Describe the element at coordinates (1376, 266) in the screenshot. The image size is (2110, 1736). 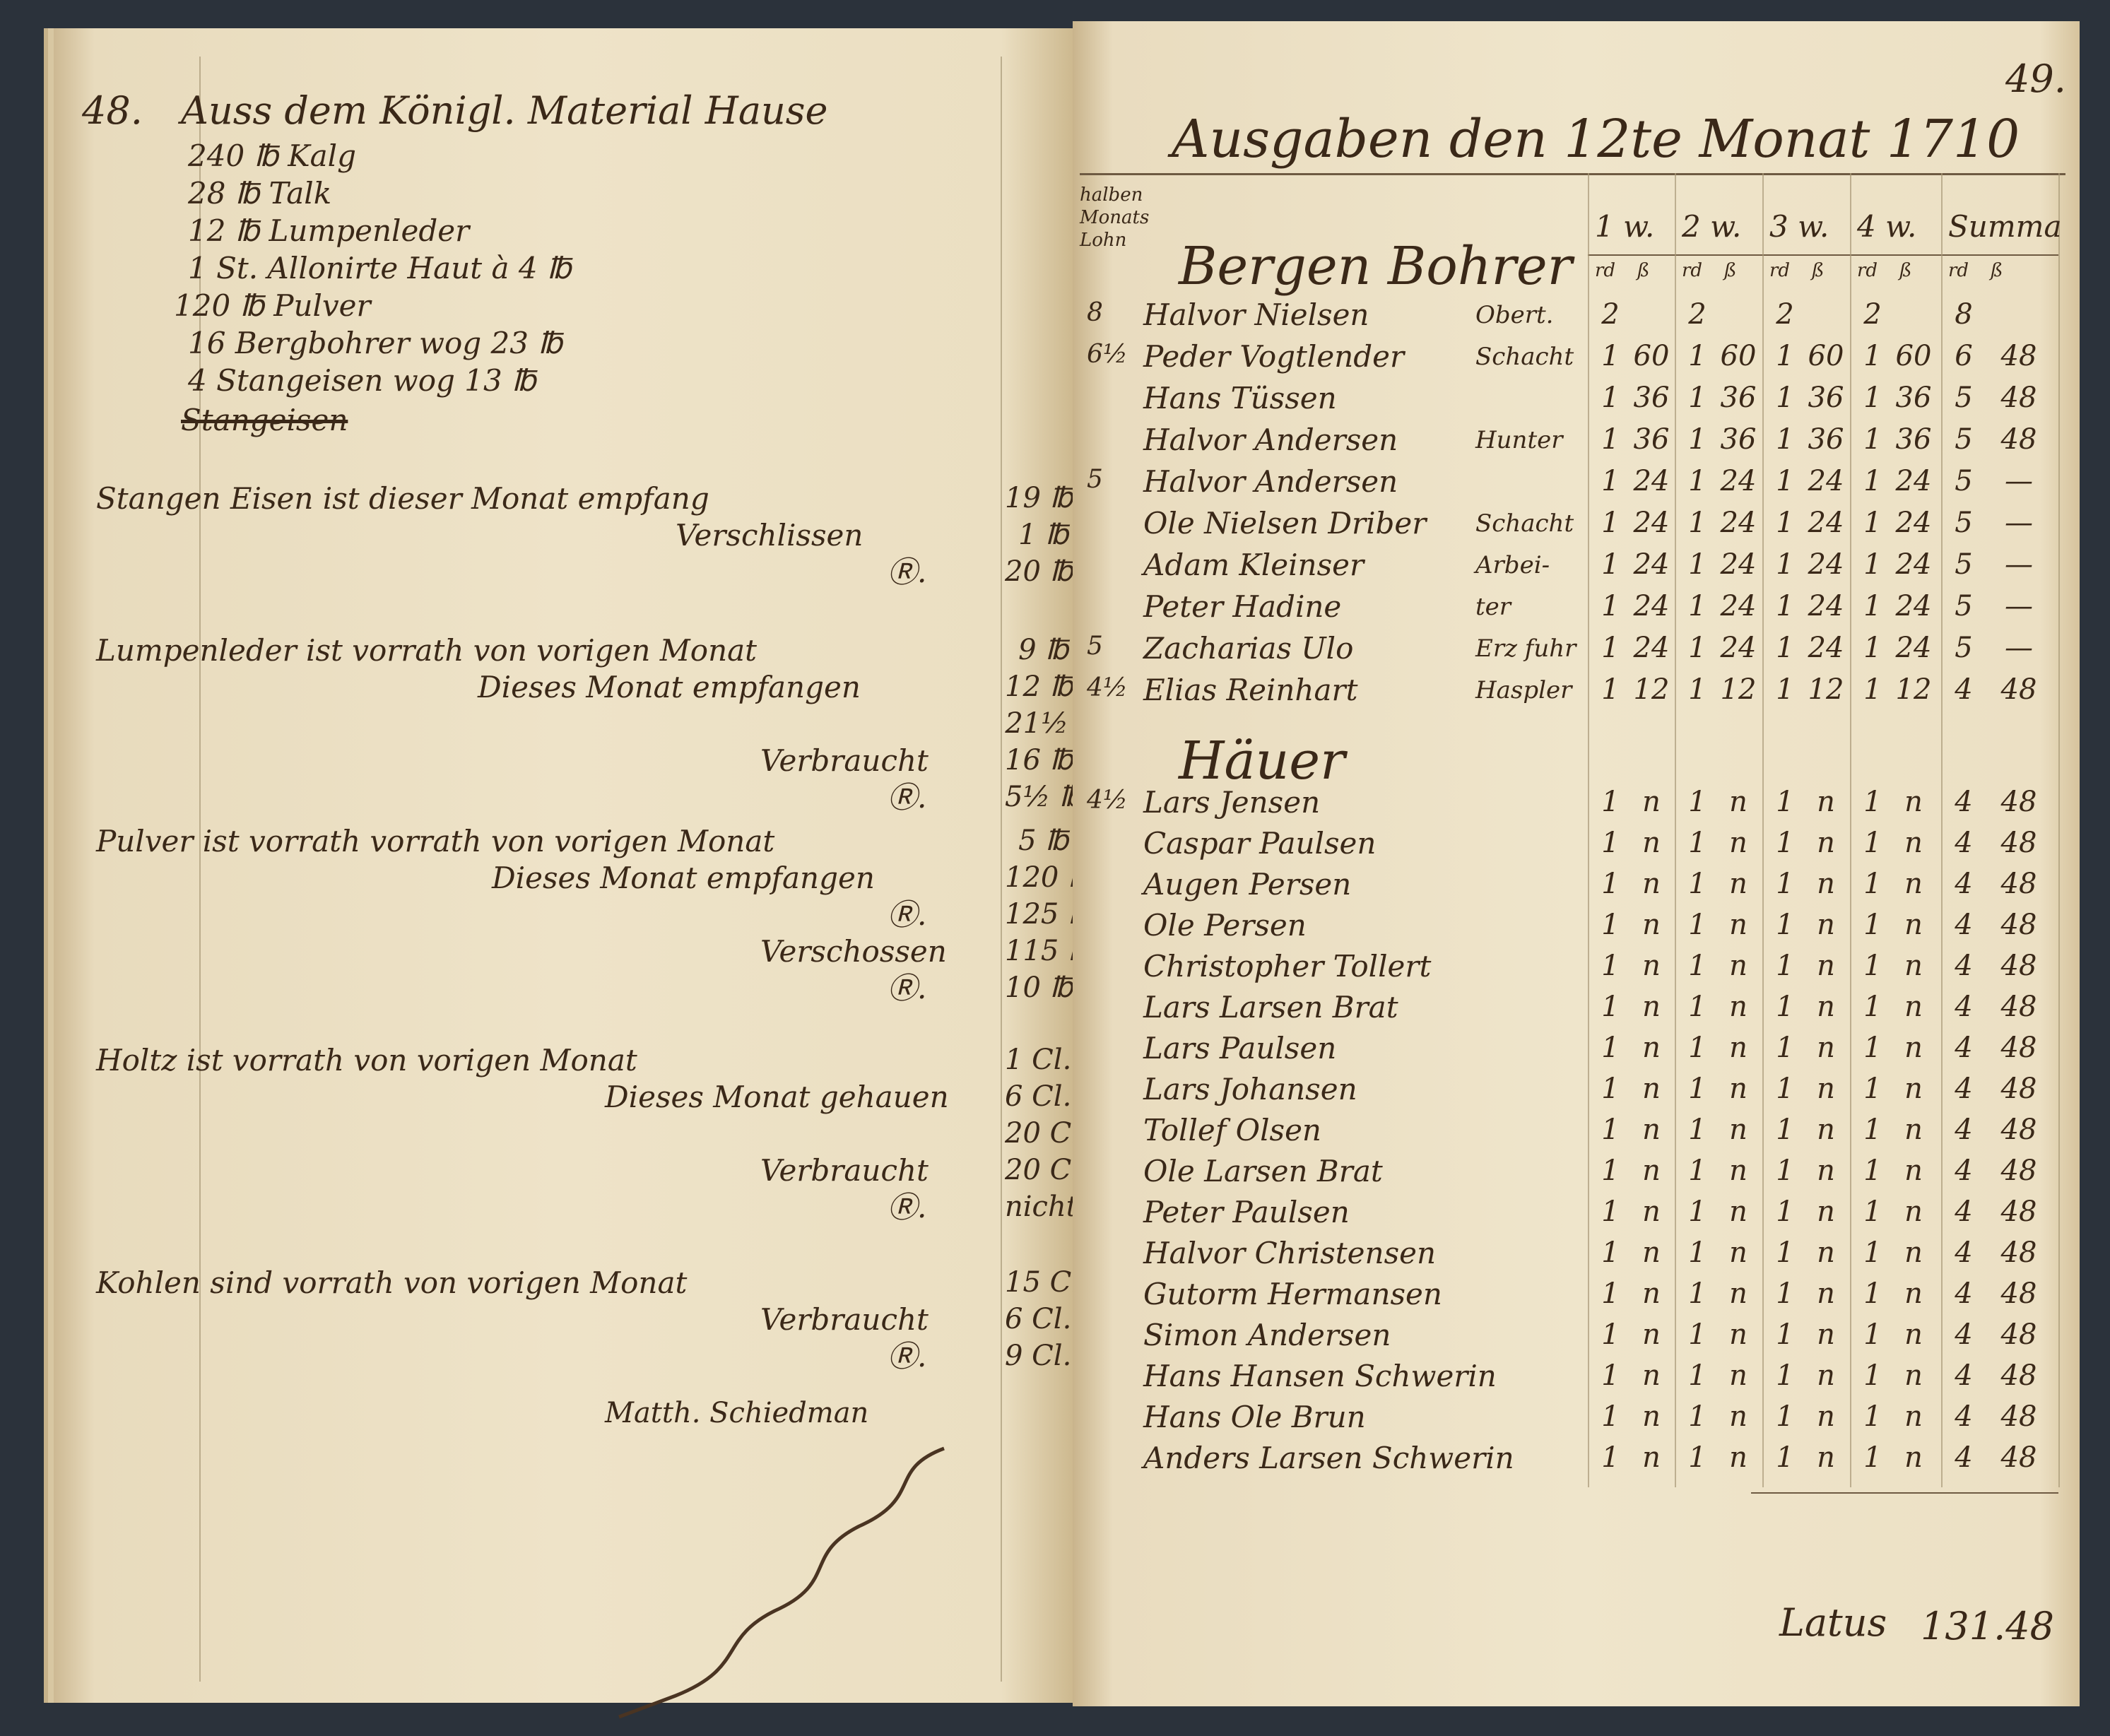
I see `section-title: Bergen Bohrer` at that location.